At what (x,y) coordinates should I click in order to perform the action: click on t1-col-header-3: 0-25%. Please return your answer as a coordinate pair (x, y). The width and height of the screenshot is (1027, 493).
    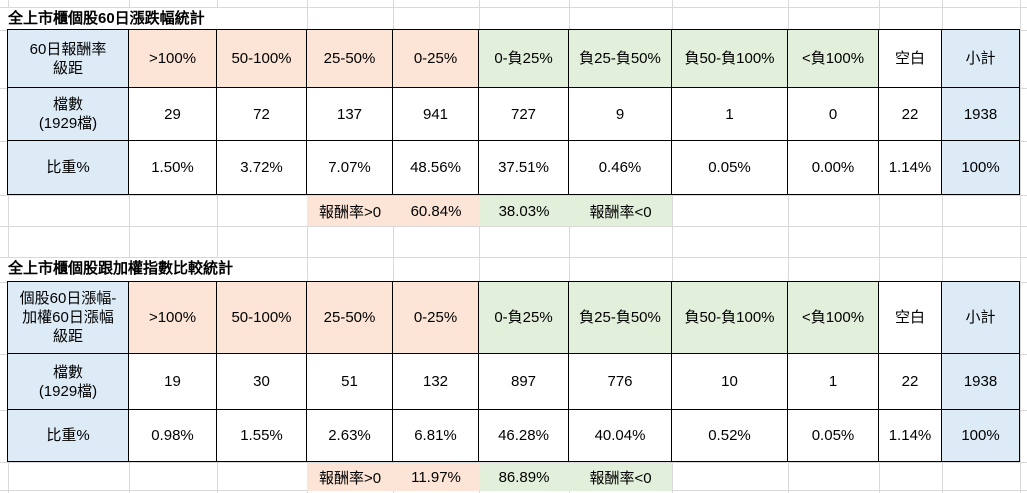
    Looking at the image, I should click on (435, 58).